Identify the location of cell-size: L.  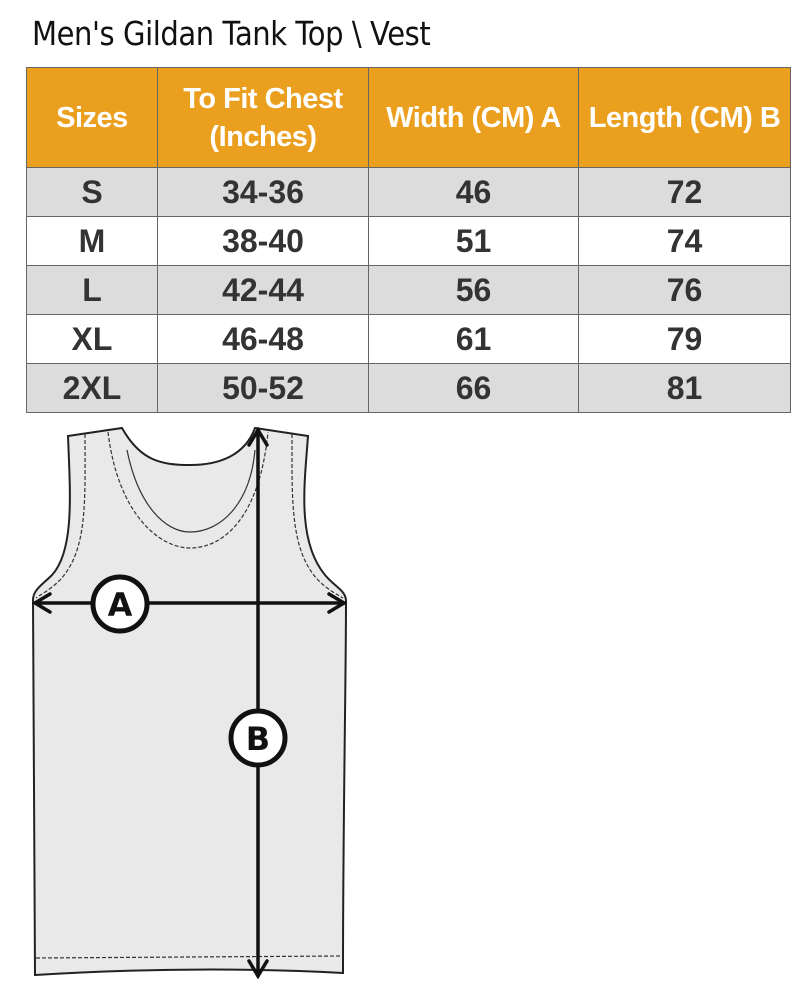
(92, 290).